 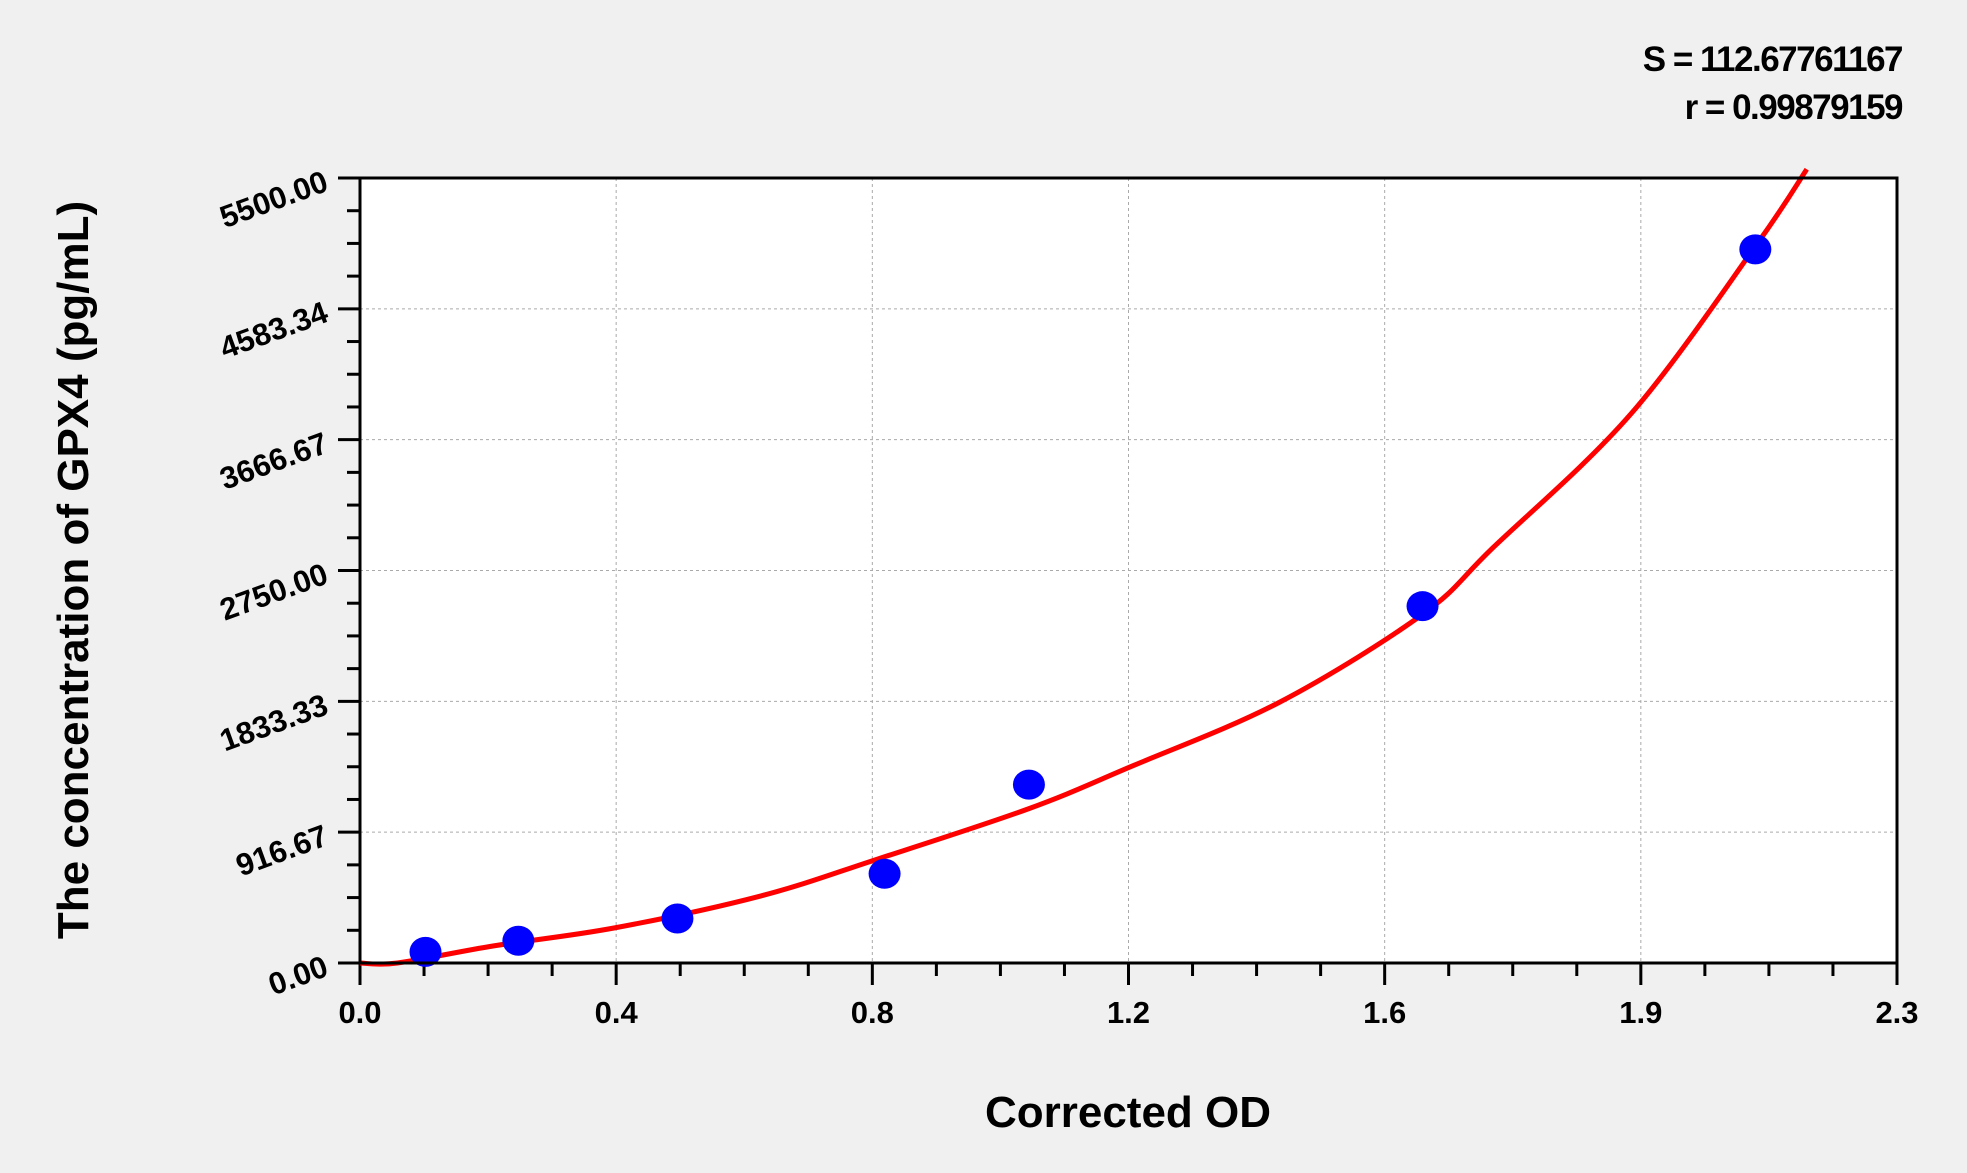 I want to click on s-statistic: S = 112.67761167, so click(x=1773, y=59).